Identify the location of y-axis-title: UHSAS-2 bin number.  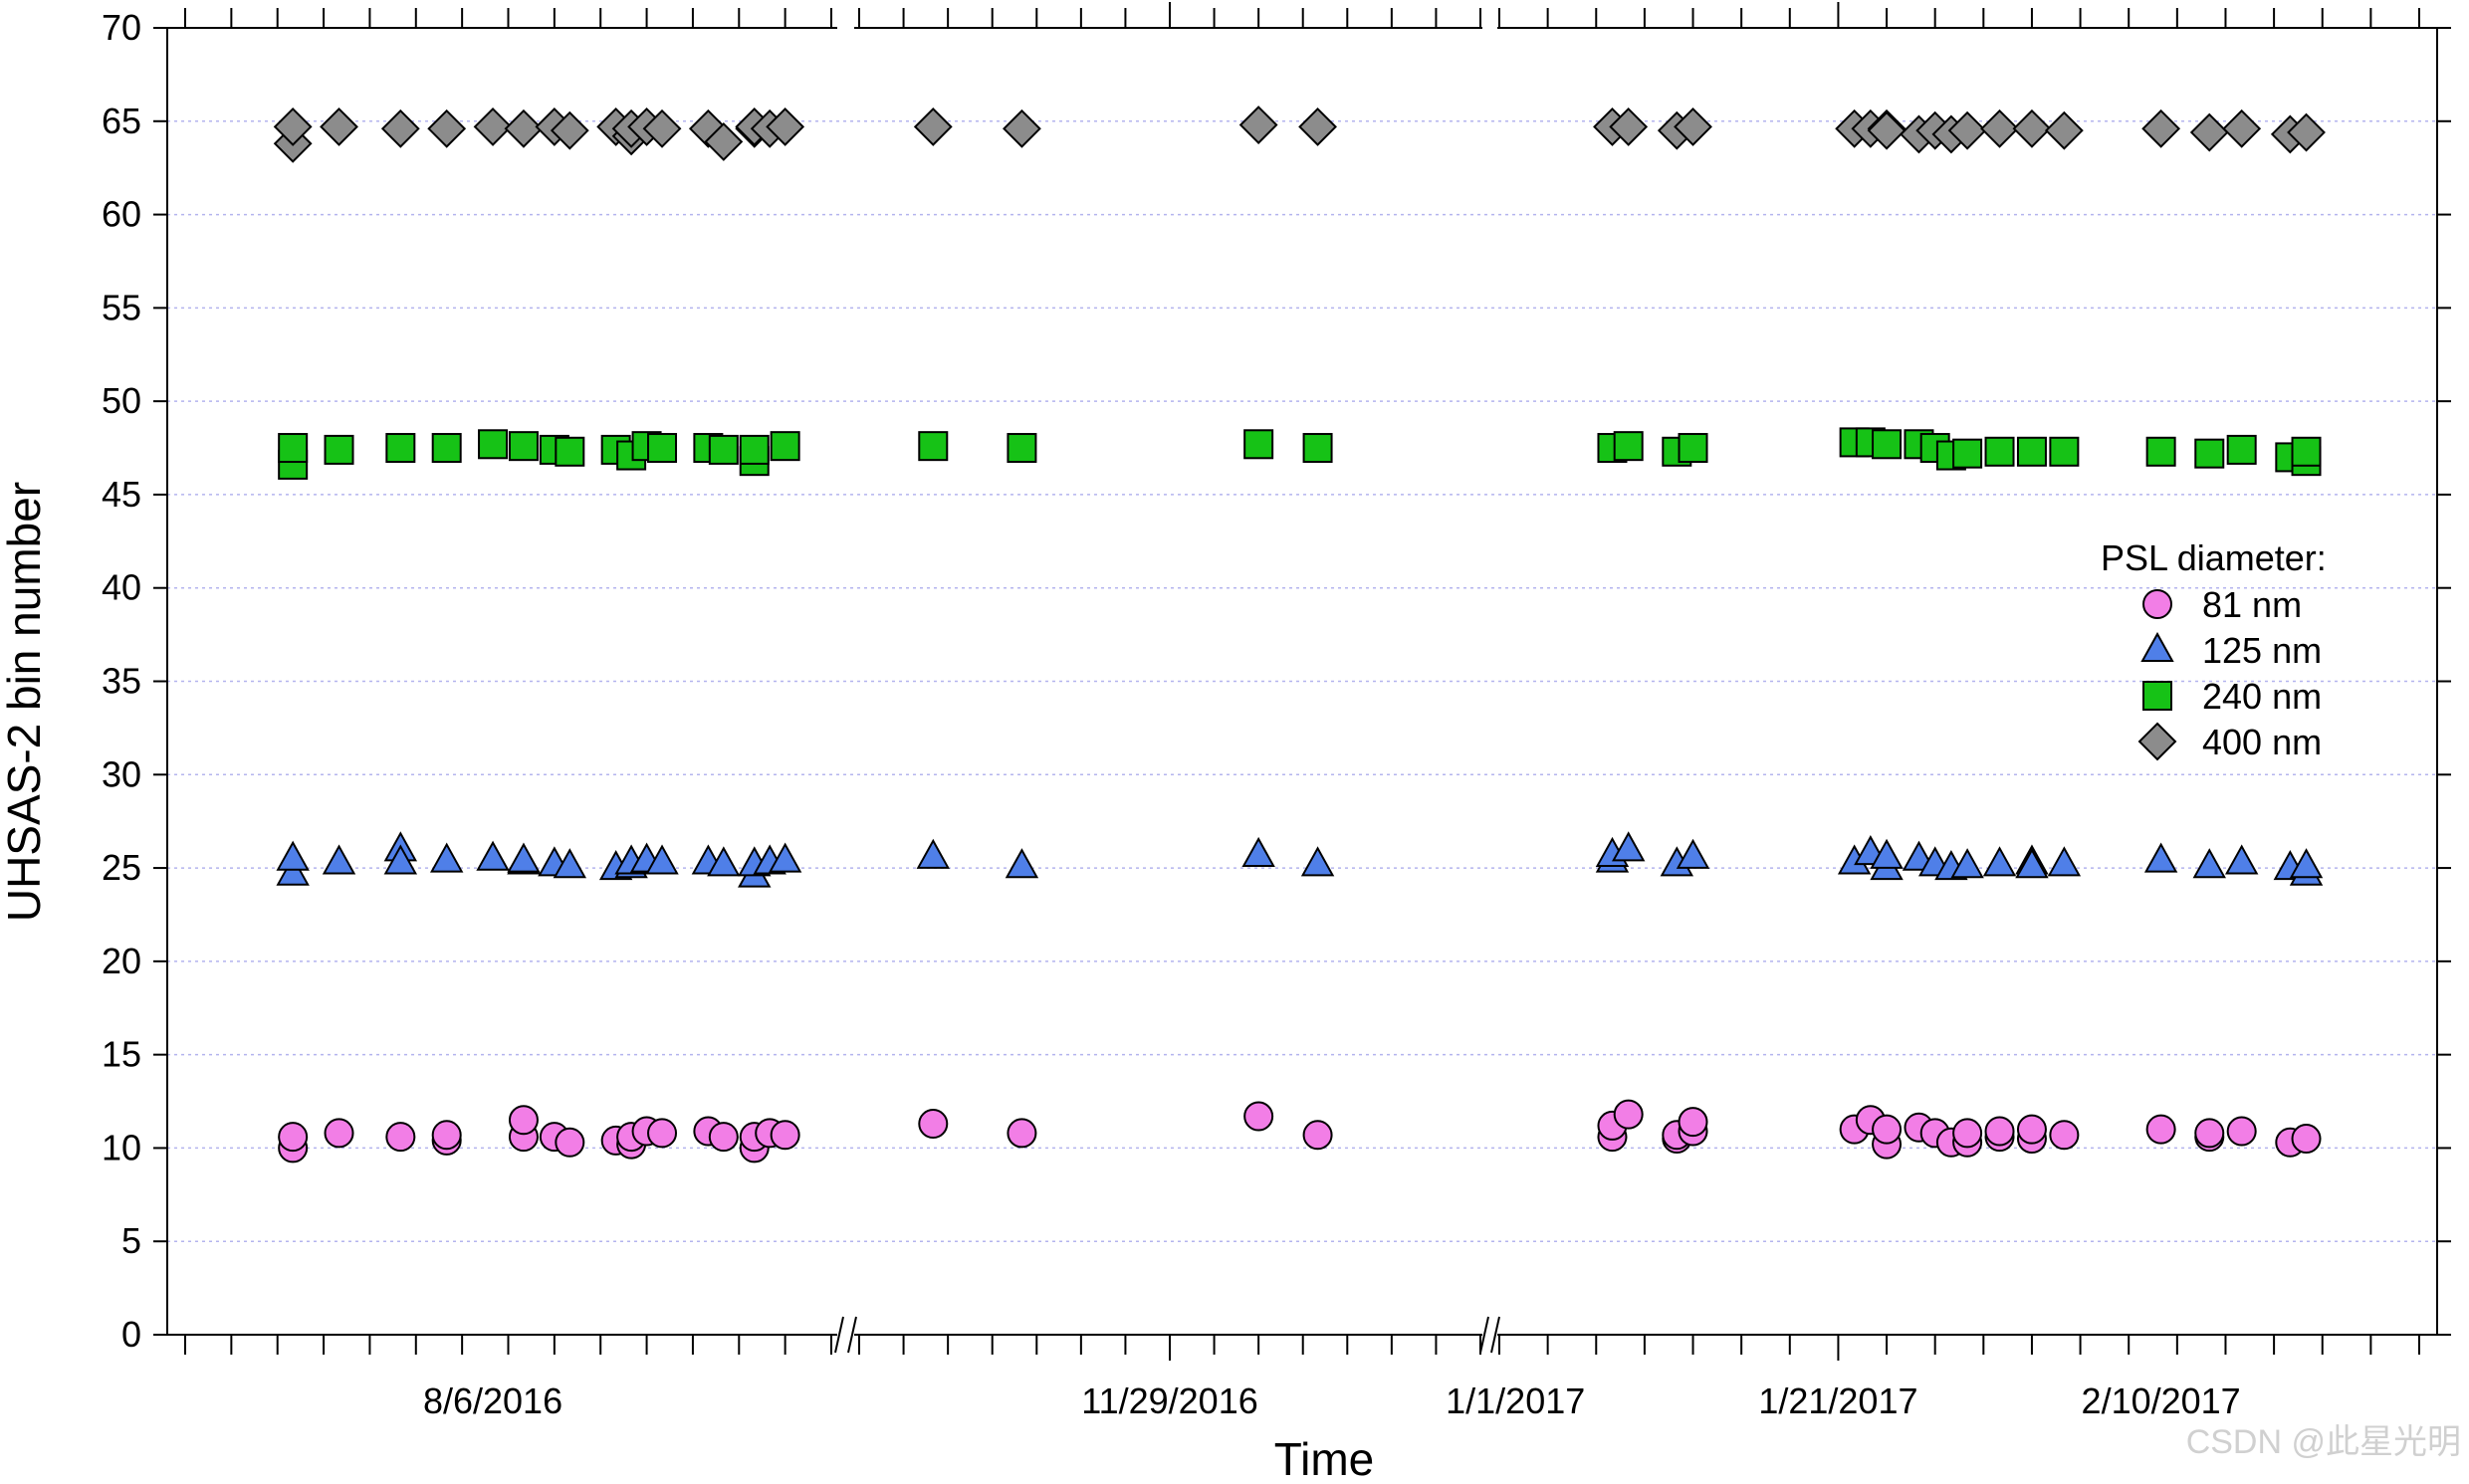
(25, 702).